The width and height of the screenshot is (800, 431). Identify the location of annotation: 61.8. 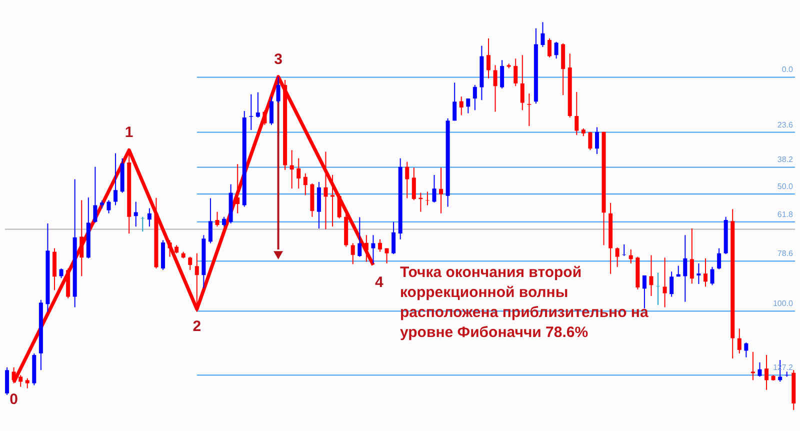
(785, 214).